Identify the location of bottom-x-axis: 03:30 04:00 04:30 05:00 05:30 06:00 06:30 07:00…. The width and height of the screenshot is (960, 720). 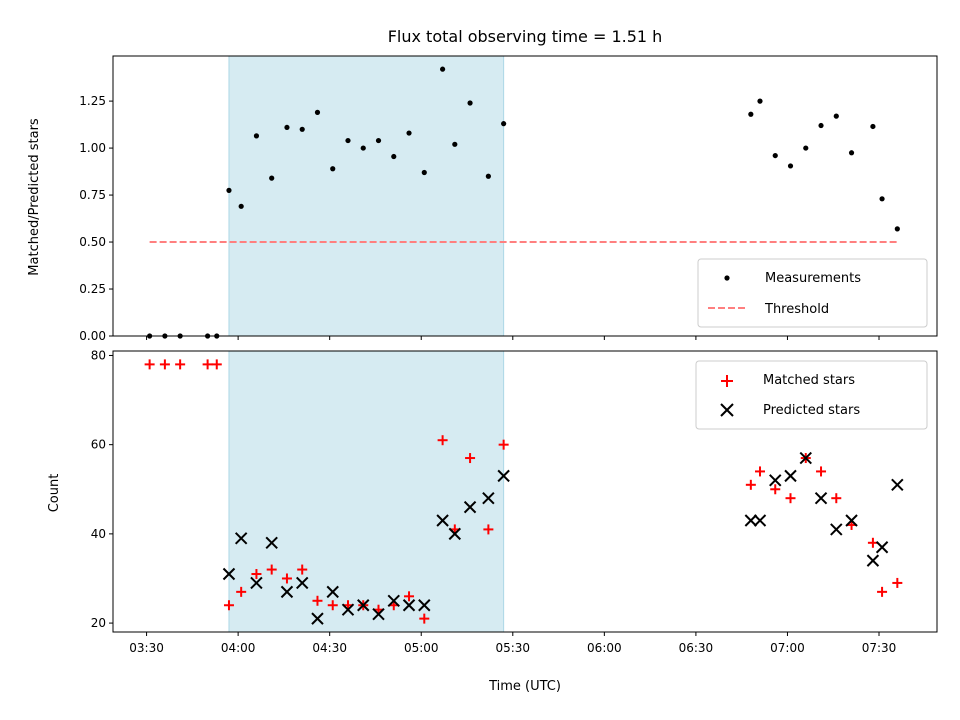
(512, 643).